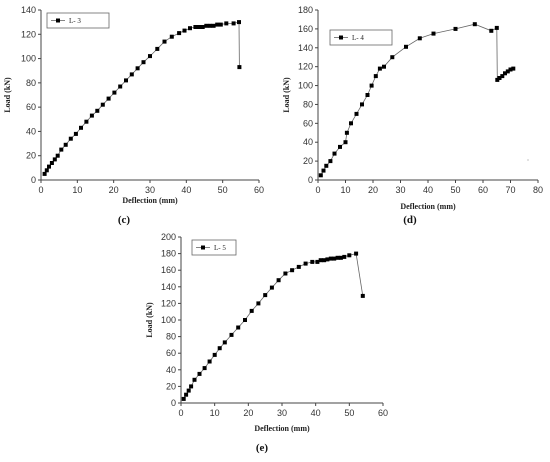 The width and height of the screenshot is (550, 462). Describe the element at coordinates (428, 190) in the screenshot. I see `x-tick-label: 40` at that location.